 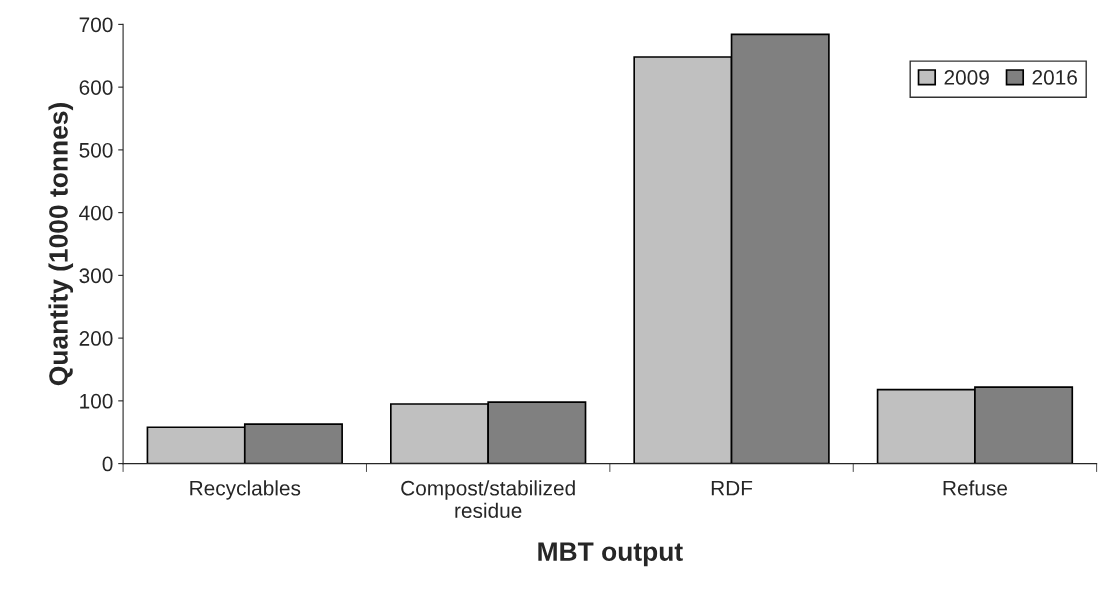 What do you see at coordinates (732, 488) in the screenshot?
I see `x-tick-label: RDF` at bounding box center [732, 488].